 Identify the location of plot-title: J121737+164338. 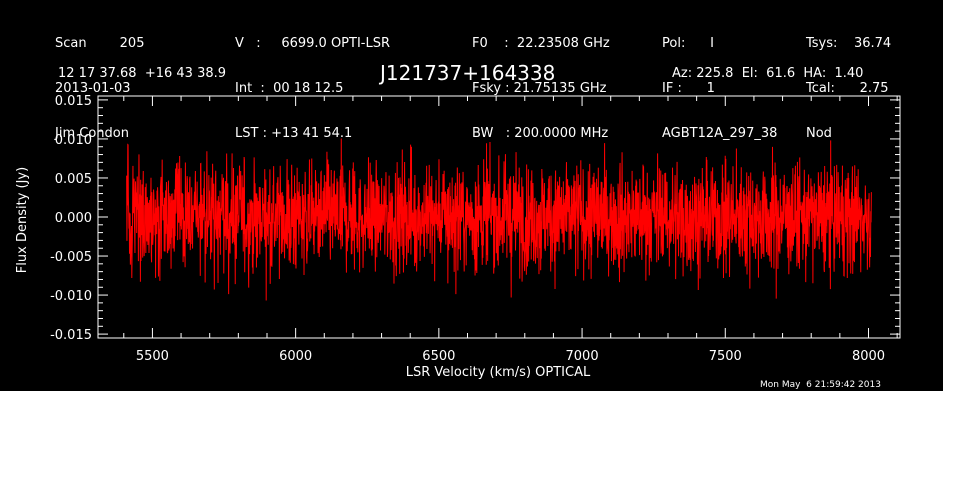
(468, 73).